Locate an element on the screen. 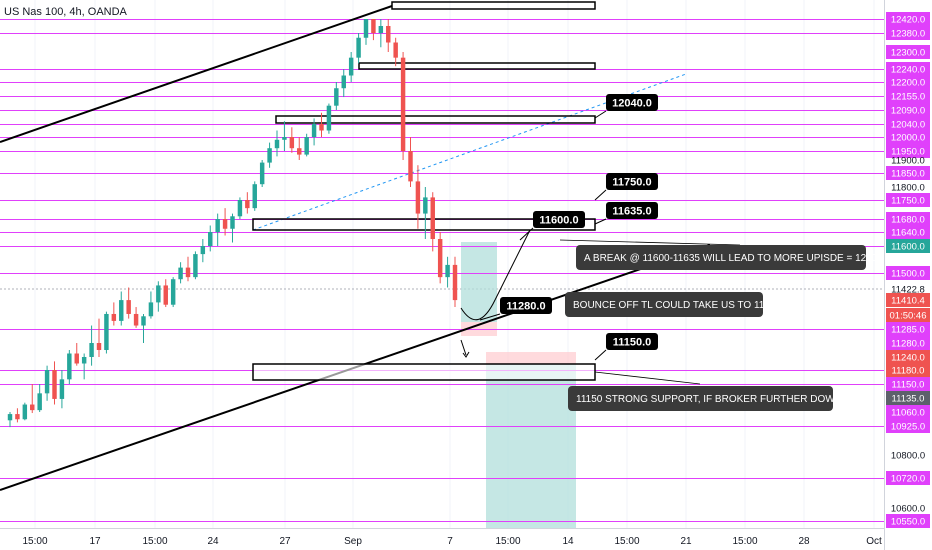 The image size is (932, 550). callout-label: 11750.0 is located at coordinates (631, 183).